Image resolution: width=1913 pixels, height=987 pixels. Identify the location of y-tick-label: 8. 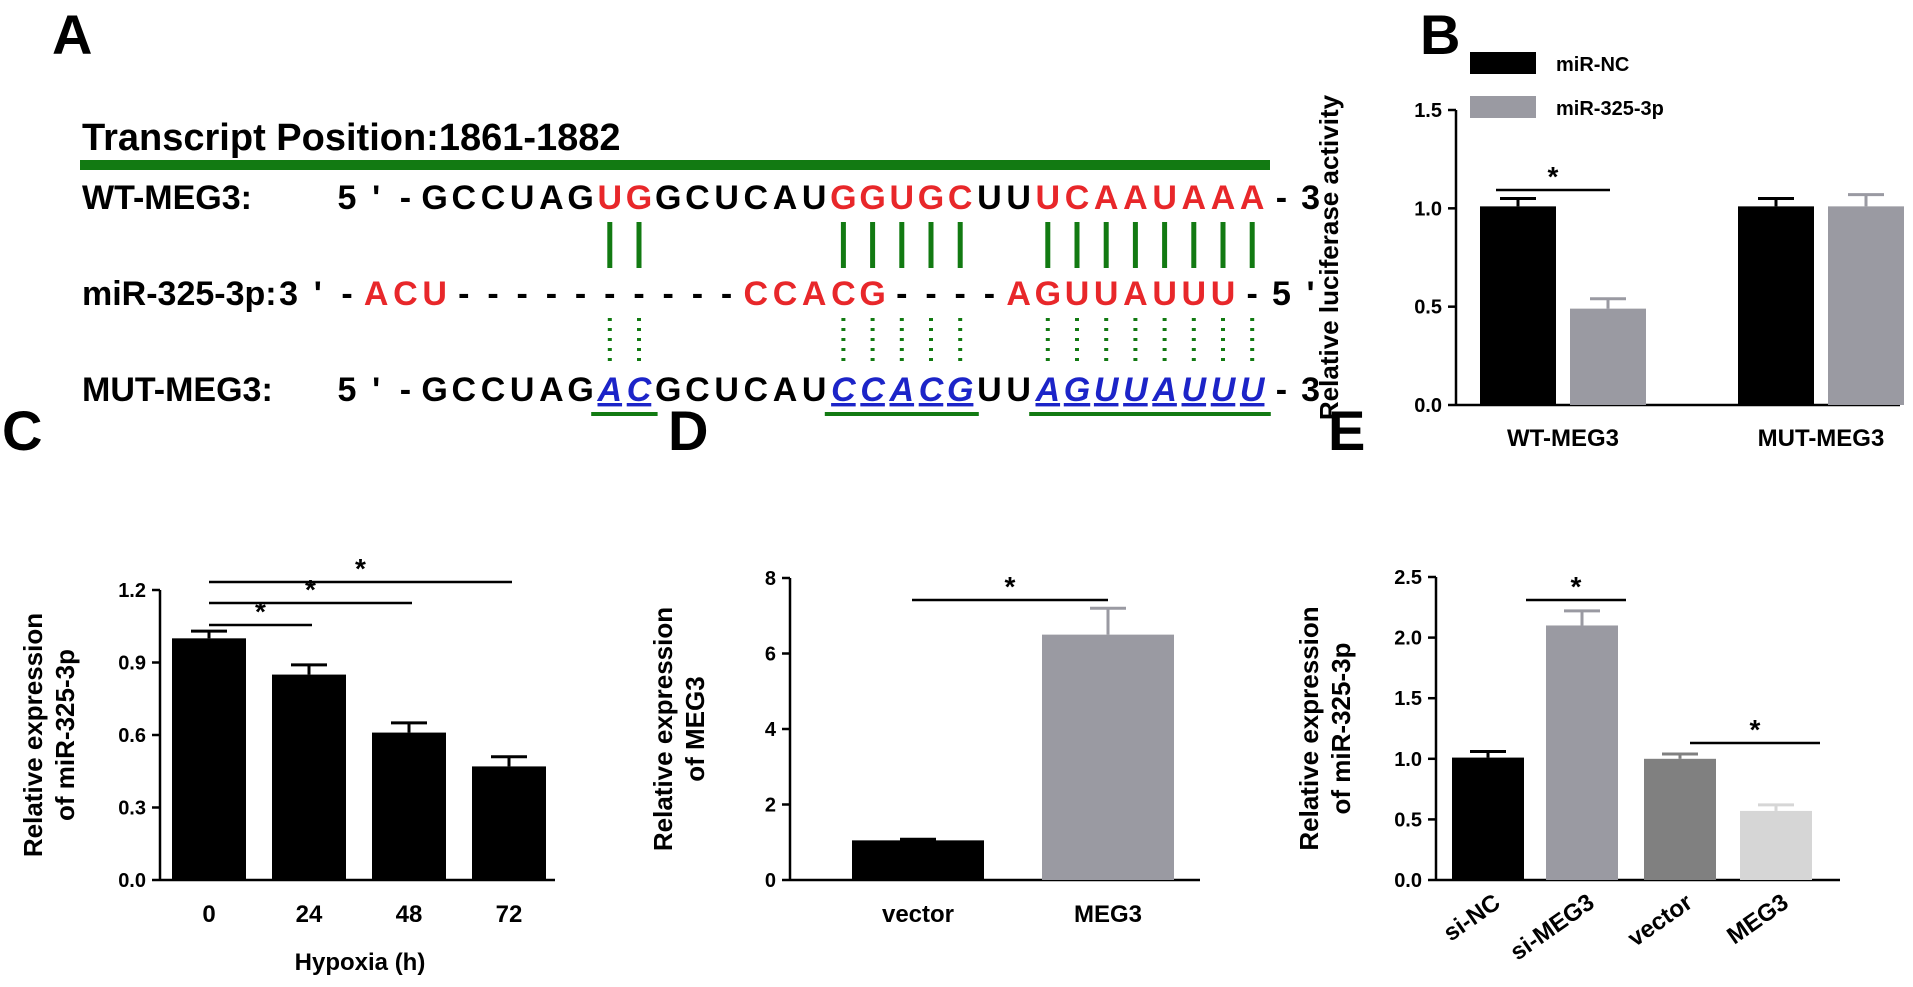
(770, 579).